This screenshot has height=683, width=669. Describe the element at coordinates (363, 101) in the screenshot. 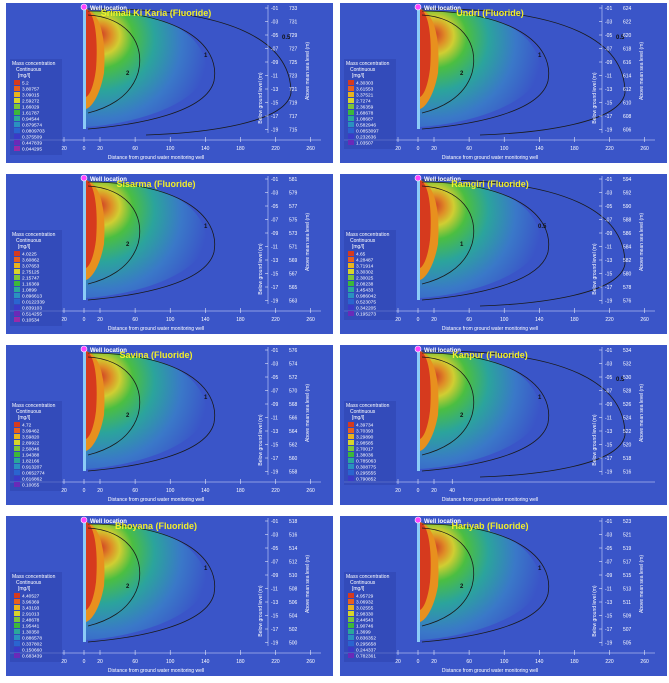

I see `legend-value: 2.7274` at that location.